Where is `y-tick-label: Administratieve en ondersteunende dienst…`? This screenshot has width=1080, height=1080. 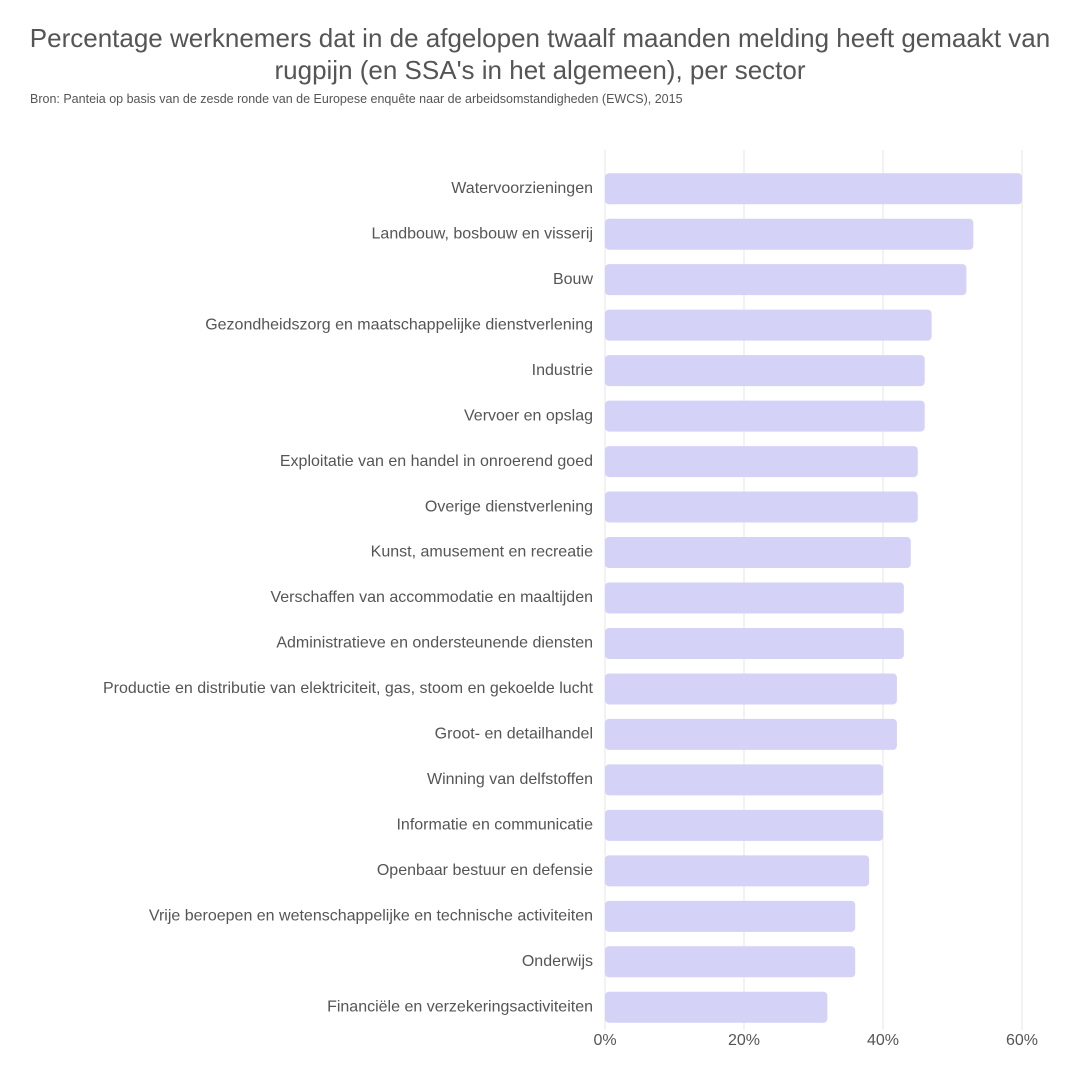 y-tick-label: Administratieve en ondersteunende dienst… is located at coordinates (434, 643).